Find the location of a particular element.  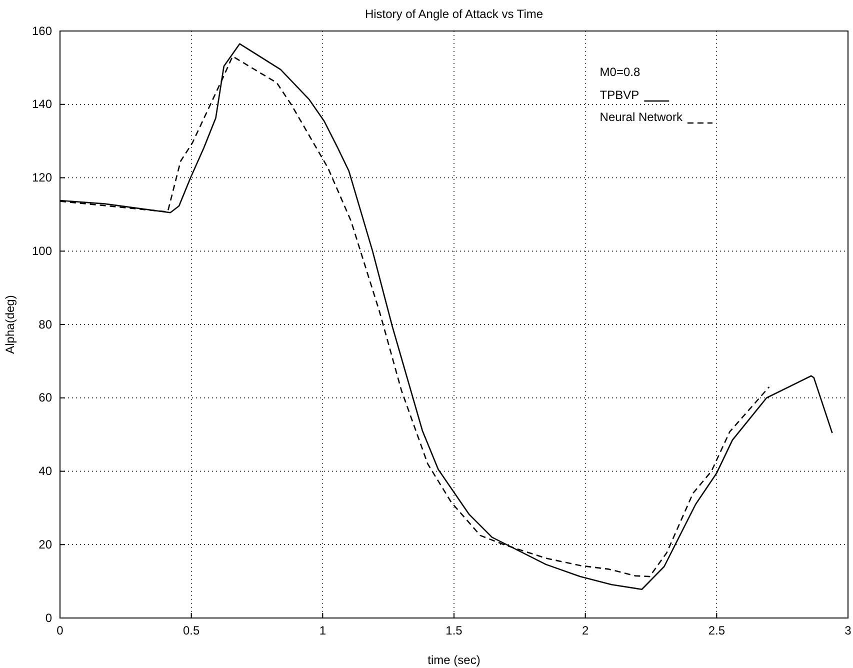

y-tick-label: 140 is located at coordinates (42, 104).